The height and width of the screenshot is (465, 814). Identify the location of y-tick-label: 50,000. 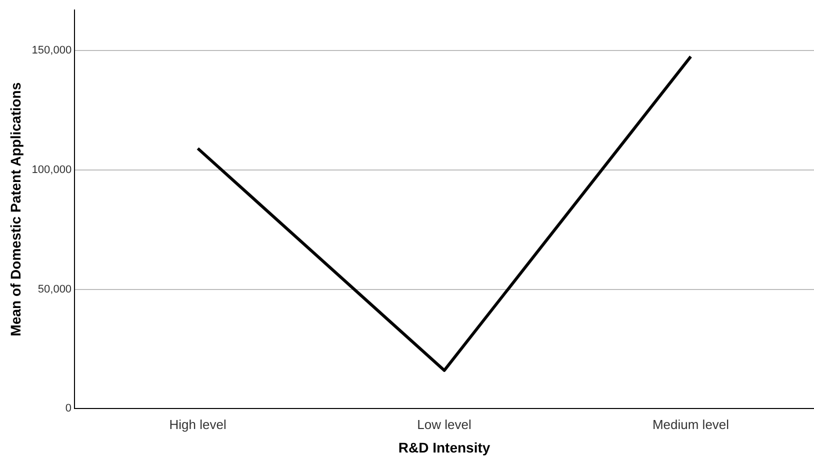
(55, 289).